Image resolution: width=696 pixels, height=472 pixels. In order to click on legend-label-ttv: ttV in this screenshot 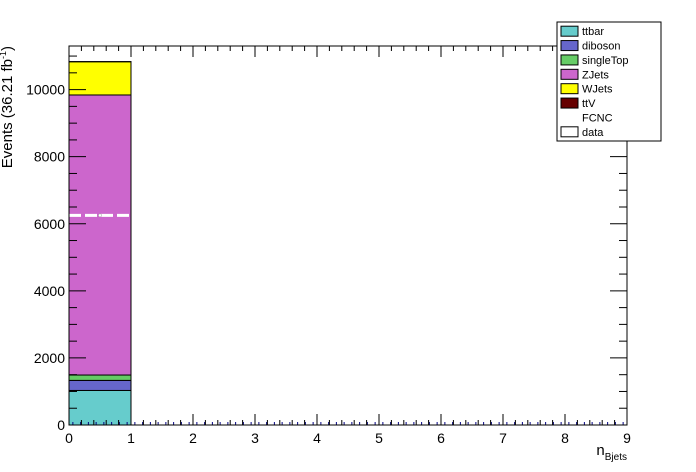, I will do `click(589, 104)`.